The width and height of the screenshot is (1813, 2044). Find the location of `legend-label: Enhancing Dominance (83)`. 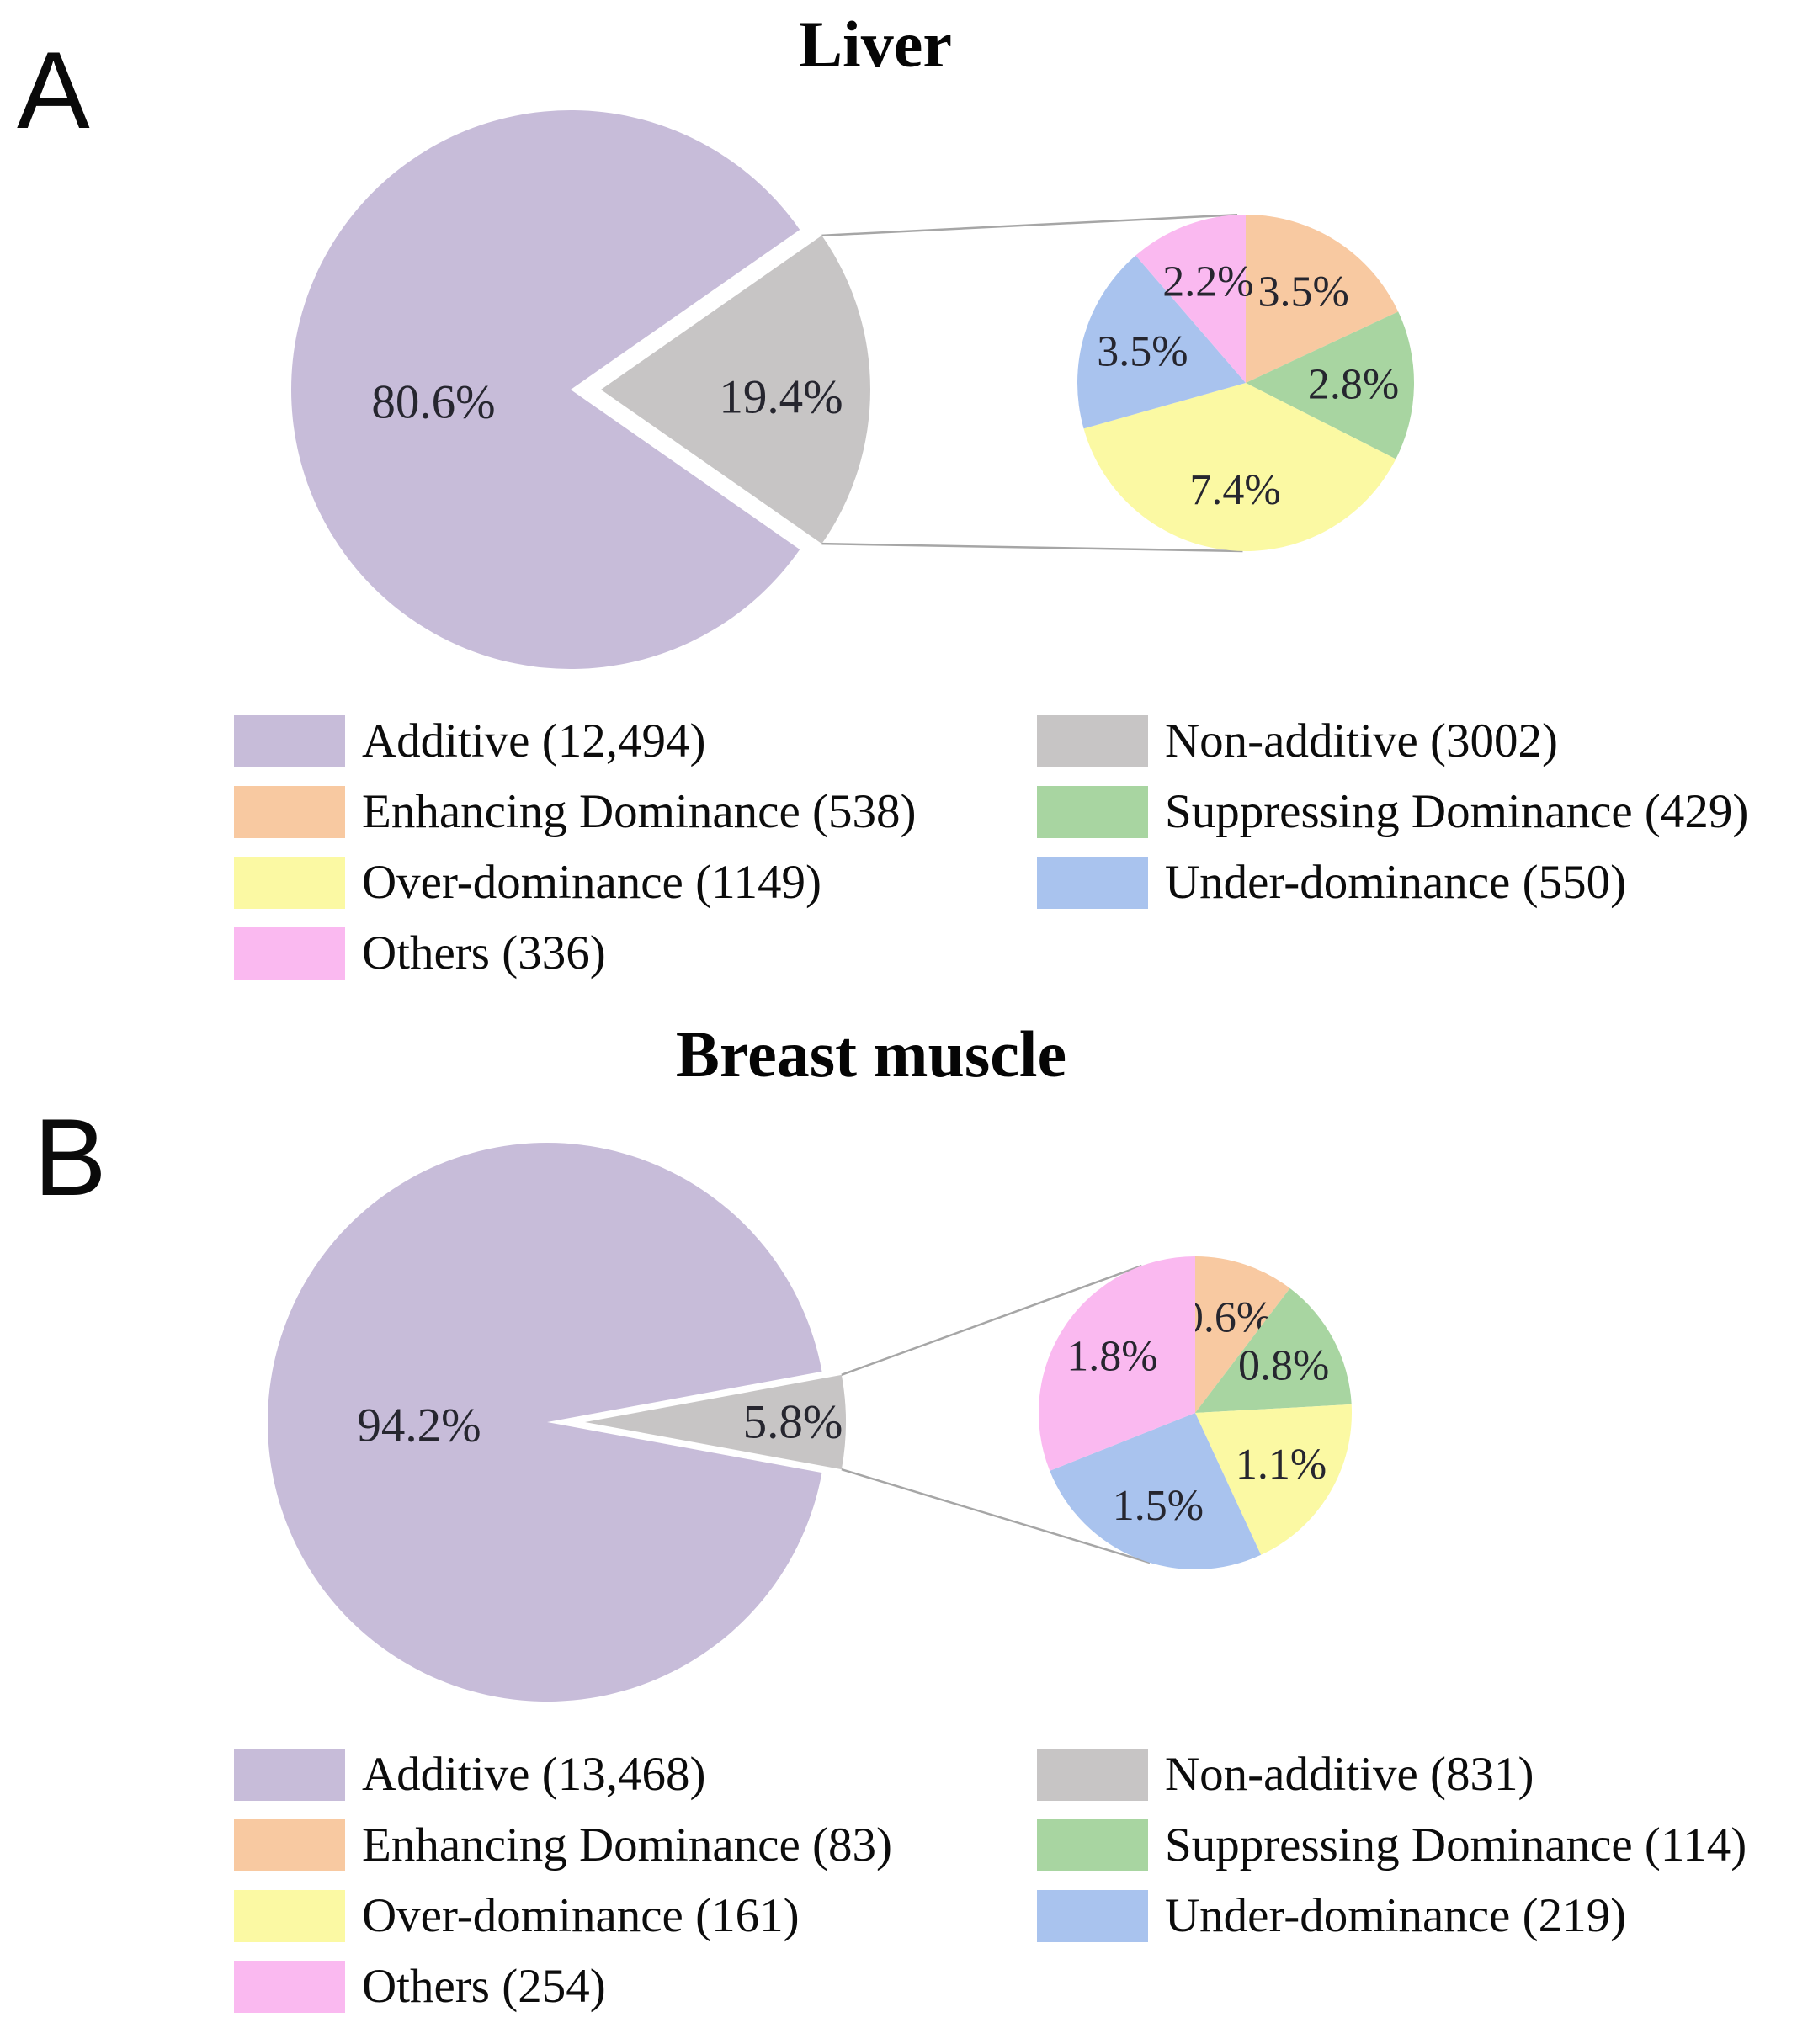

legend-label: Enhancing Dominance (83) is located at coordinates (627, 1844).